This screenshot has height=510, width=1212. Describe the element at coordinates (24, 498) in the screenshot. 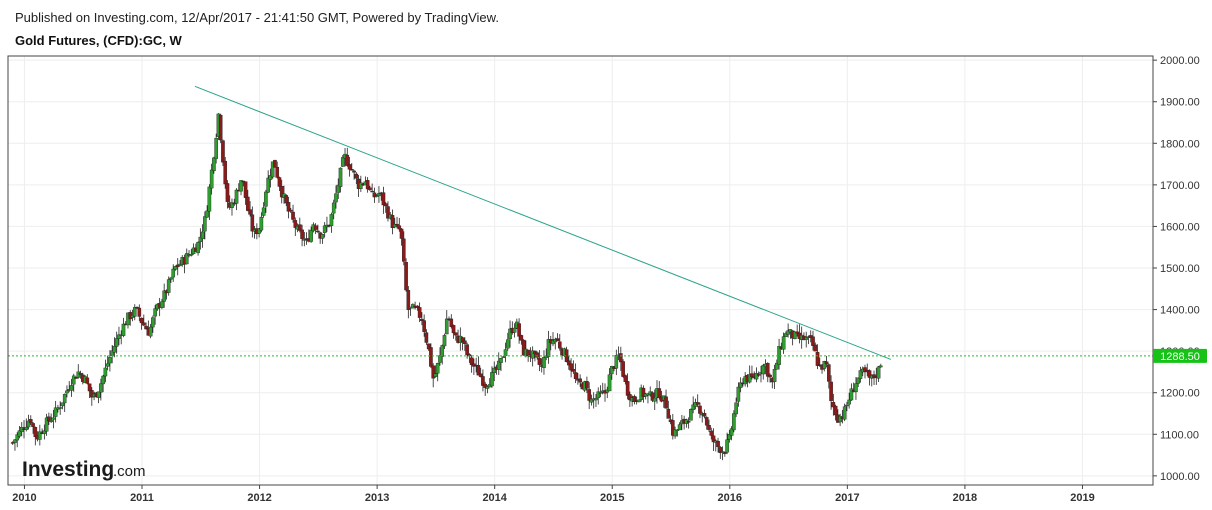

I see `x-tick-label: 2010` at that location.